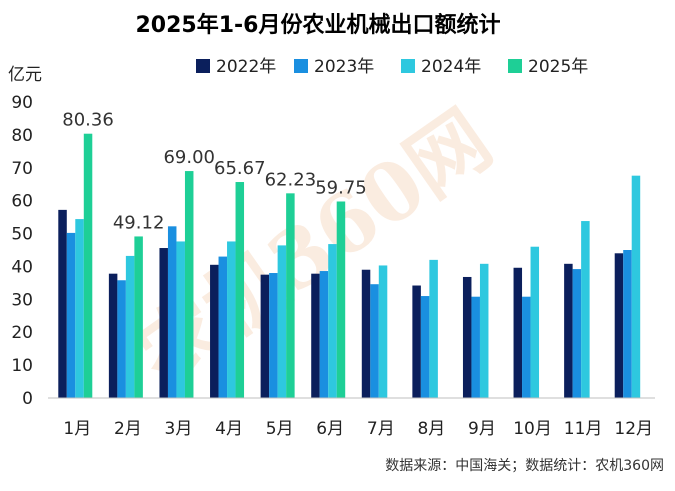 This screenshot has height=491, width=675. What do you see at coordinates (22, 366) in the screenshot?
I see `y-tick-label: 10` at bounding box center [22, 366].